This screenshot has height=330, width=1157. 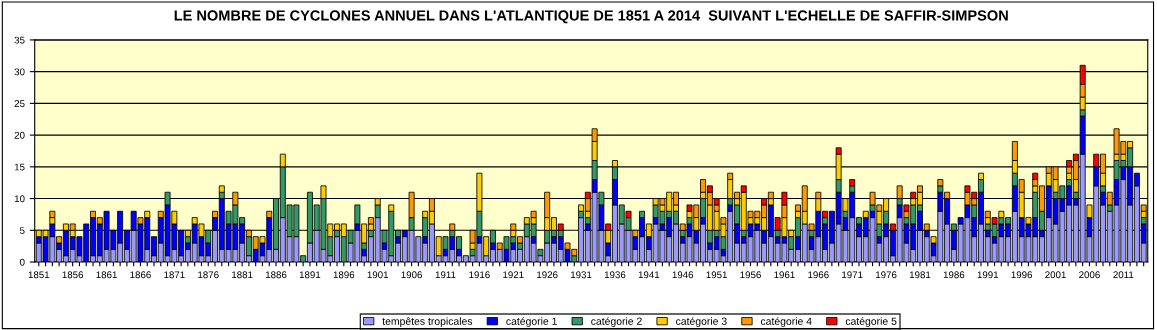 What do you see at coordinates (649, 275) in the screenshot?
I see `x-tick-label: 1941` at bounding box center [649, 275].